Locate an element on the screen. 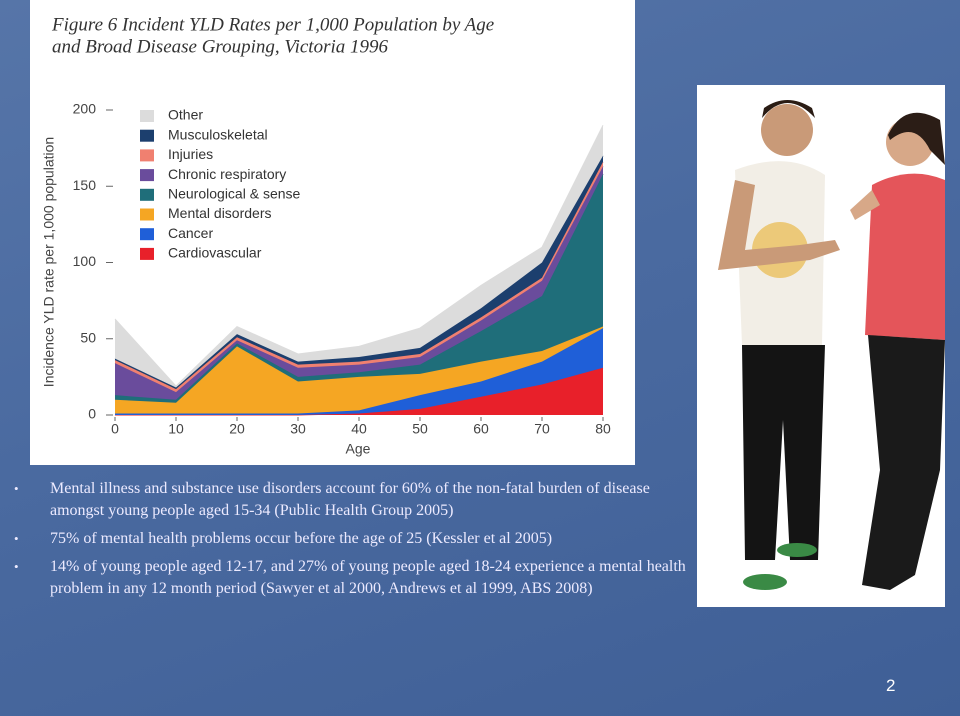 This screenshot has height=716, width=960. x-tick-label: 60 is located at coordinates (481, 429).